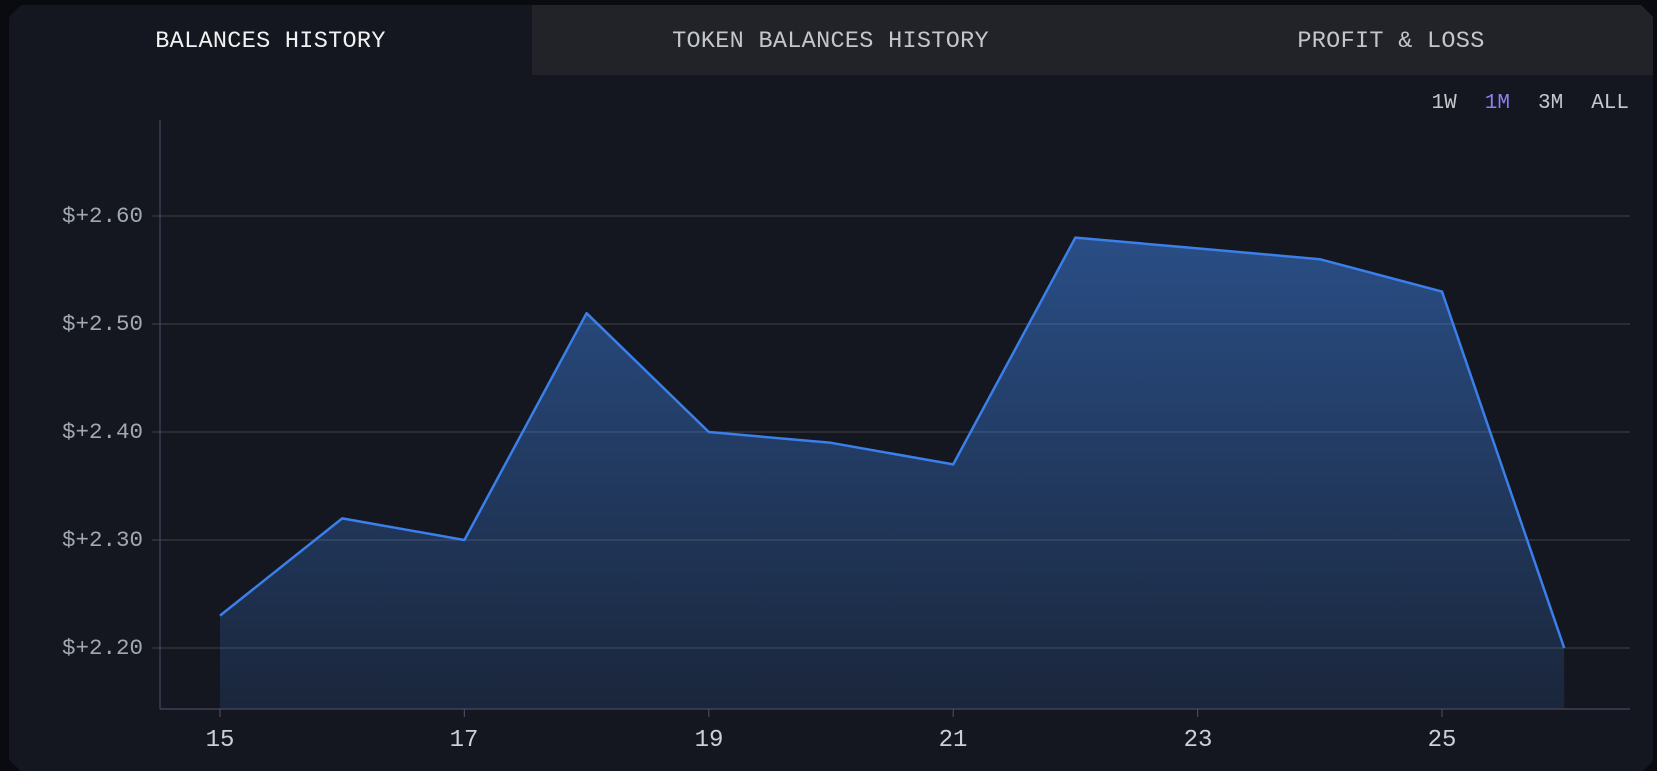 This screenshot has width=1657, height=771. What do you see at coordinates (102, 540) in the screenshot?
I see `svg-text: $+2.30` at bounding box center [102, 540].